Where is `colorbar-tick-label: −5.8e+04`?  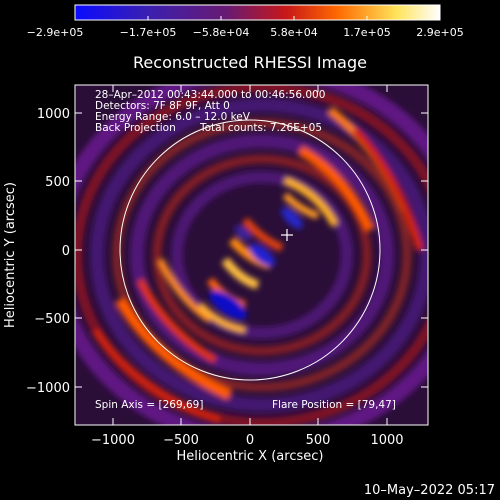 colorbar-tick-label: −5.8e+04 is located at coordinates (221, 32).